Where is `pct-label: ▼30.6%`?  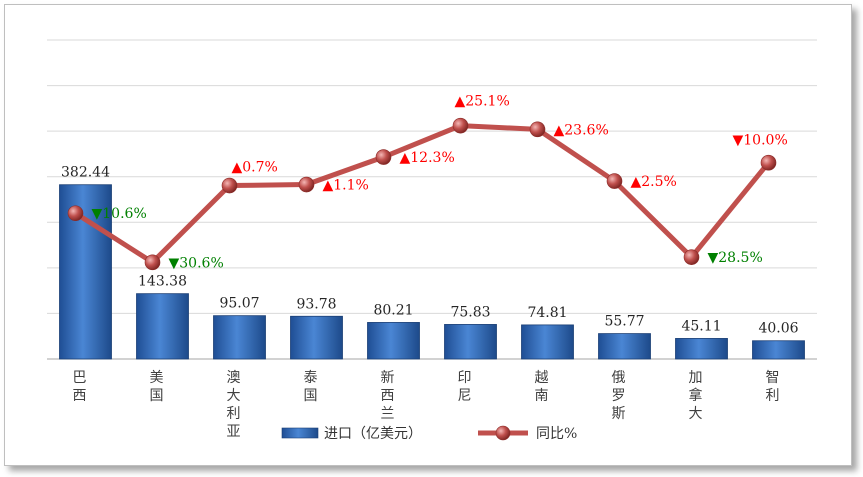 pct-label: ▼30.6% is located at coordinates (196, 263).